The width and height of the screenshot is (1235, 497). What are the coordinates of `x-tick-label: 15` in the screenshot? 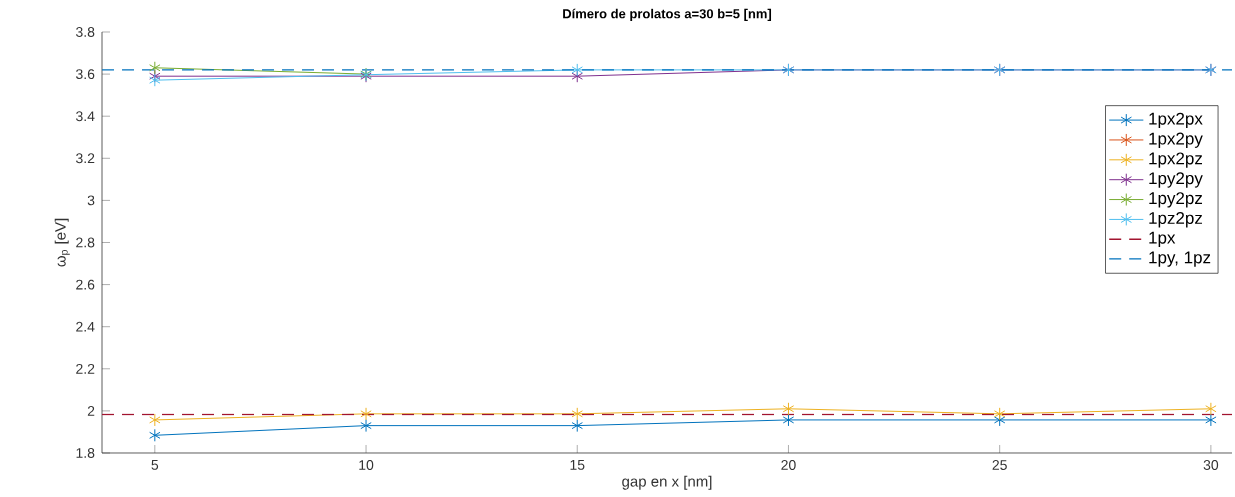 It's located at (577, 465).